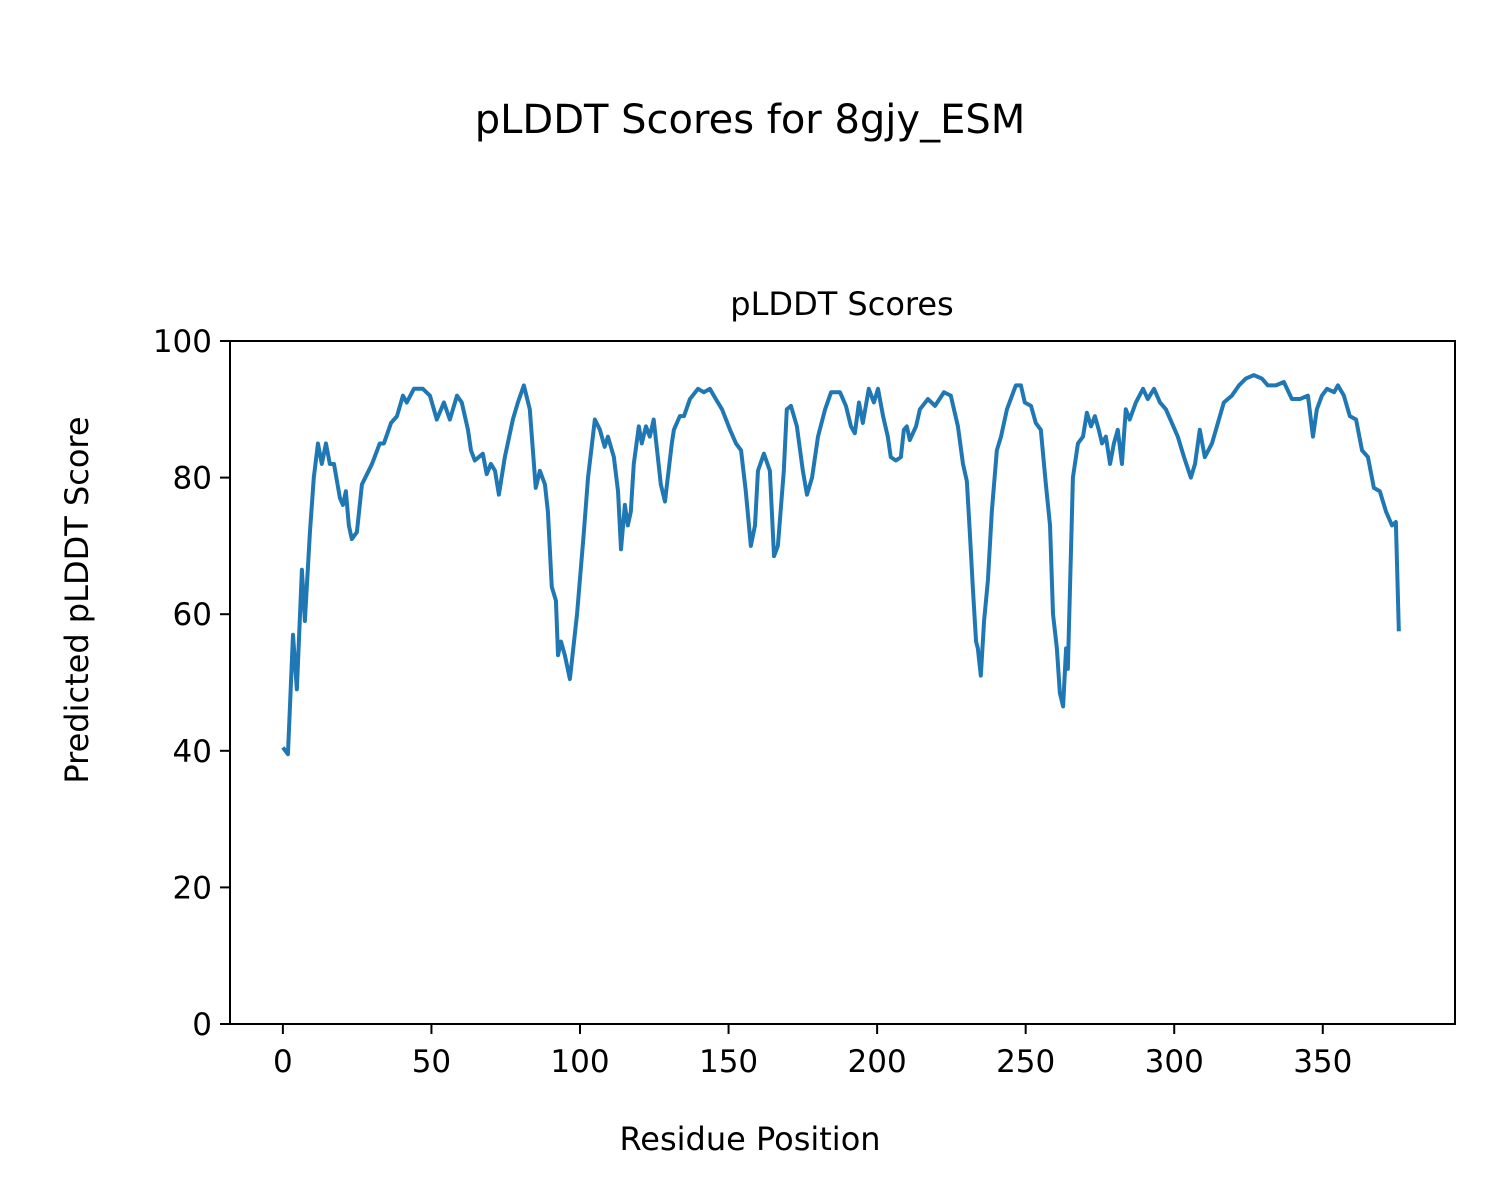 This screenshot has width=1500, height=1200. What do you see at coordinates (77, 599) in the screenshot?
I see `y-axis-label: Predicted pLDDT Score` at bounding box center [77, 599].